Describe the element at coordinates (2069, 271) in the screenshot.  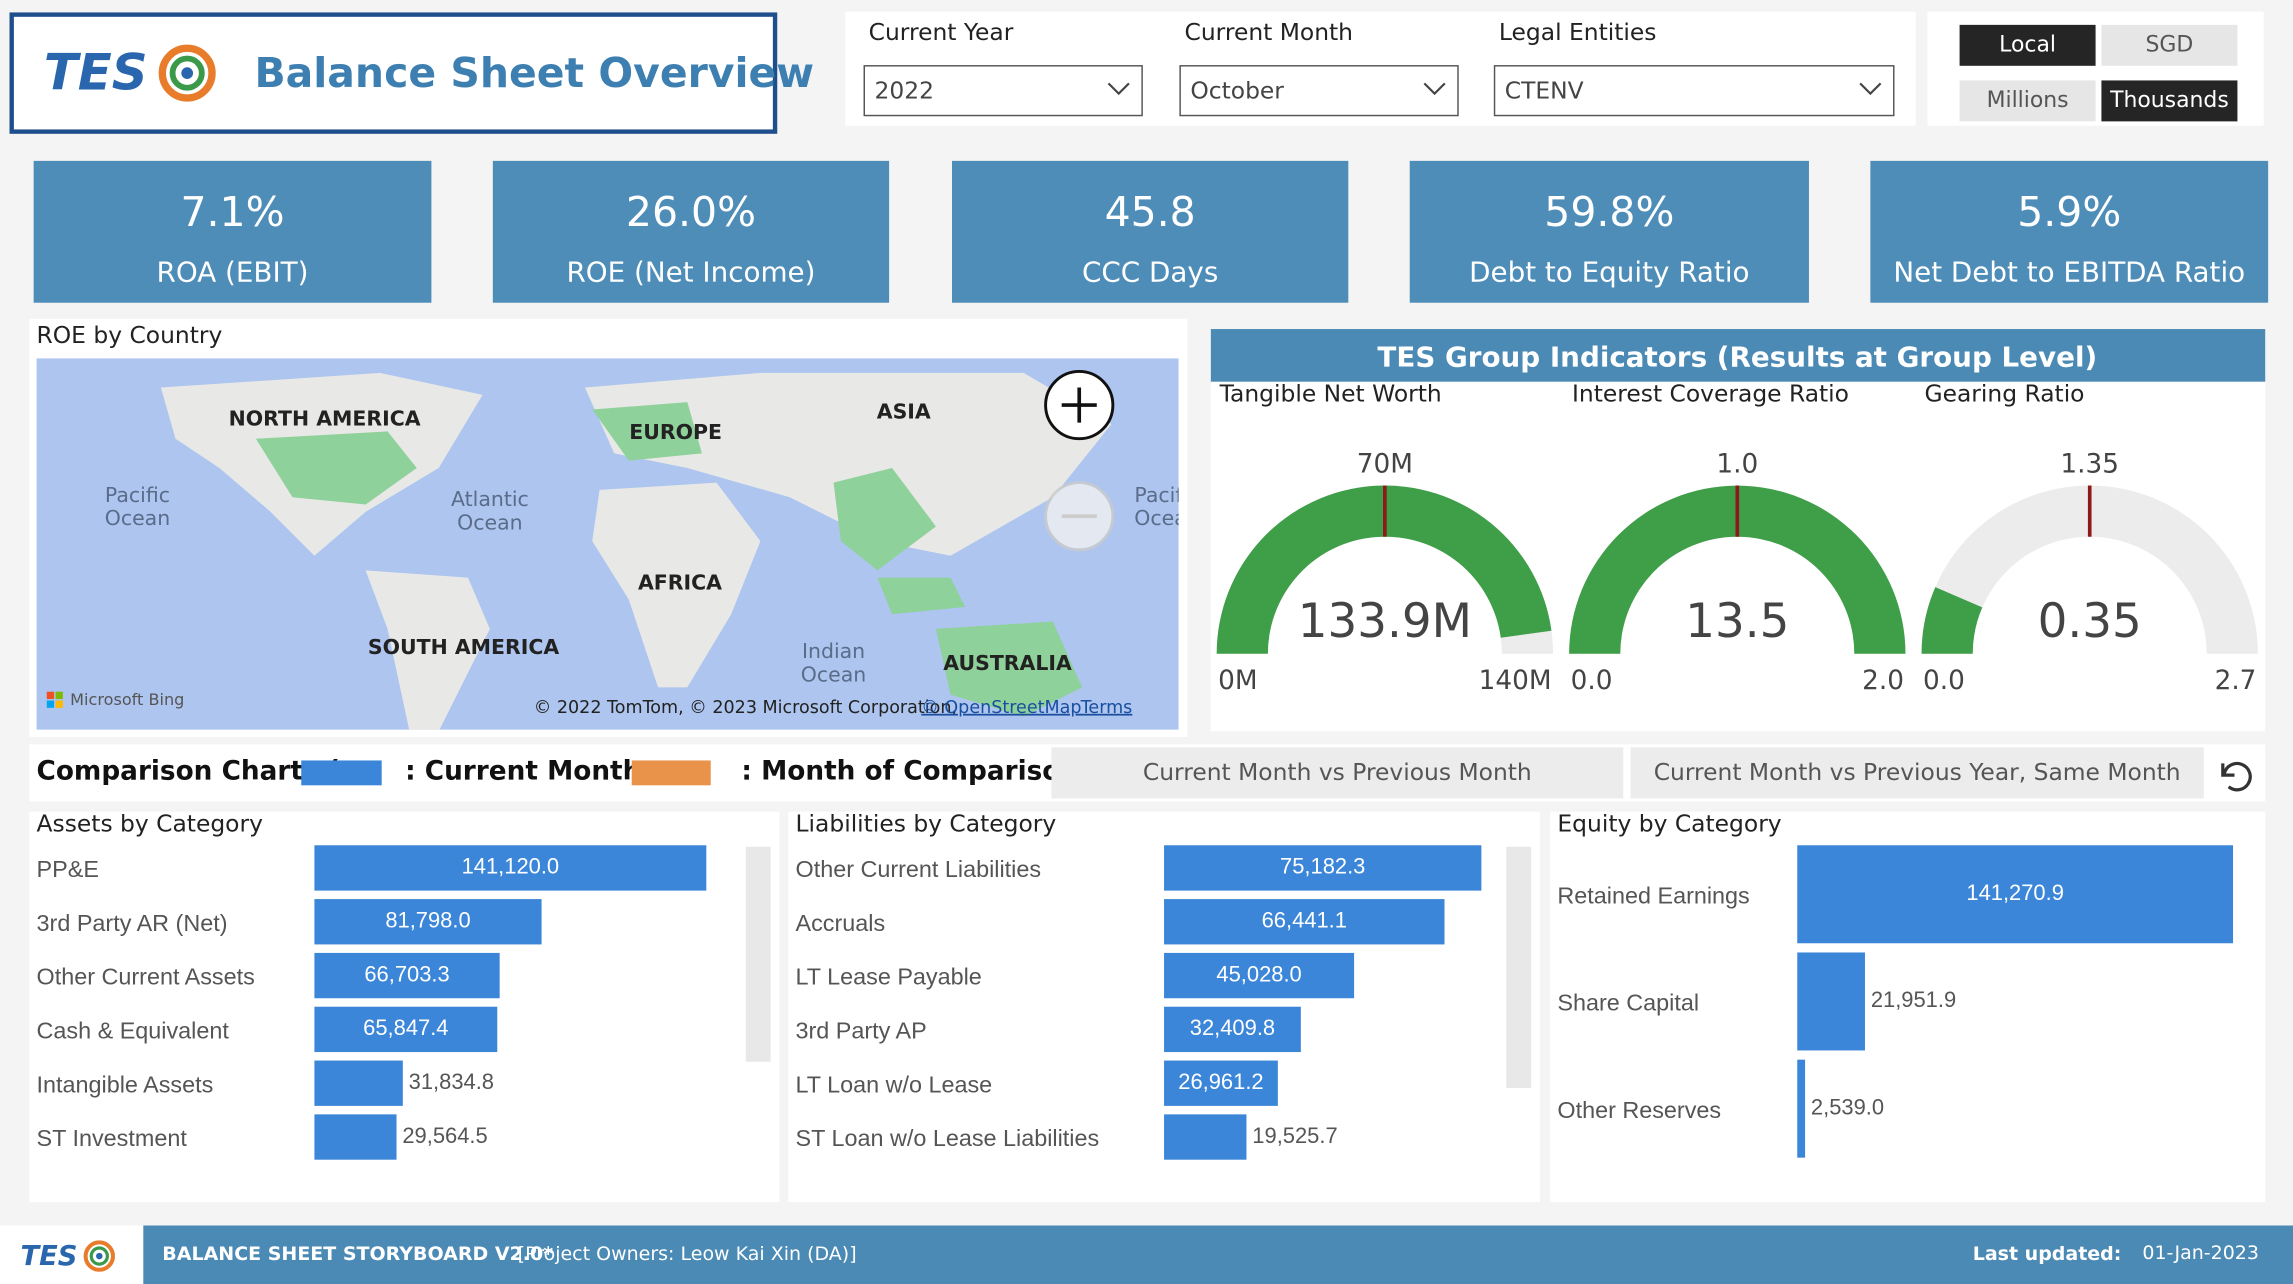
I see `kpi-label: Net Debt to EBITDA Ratio` at that location.